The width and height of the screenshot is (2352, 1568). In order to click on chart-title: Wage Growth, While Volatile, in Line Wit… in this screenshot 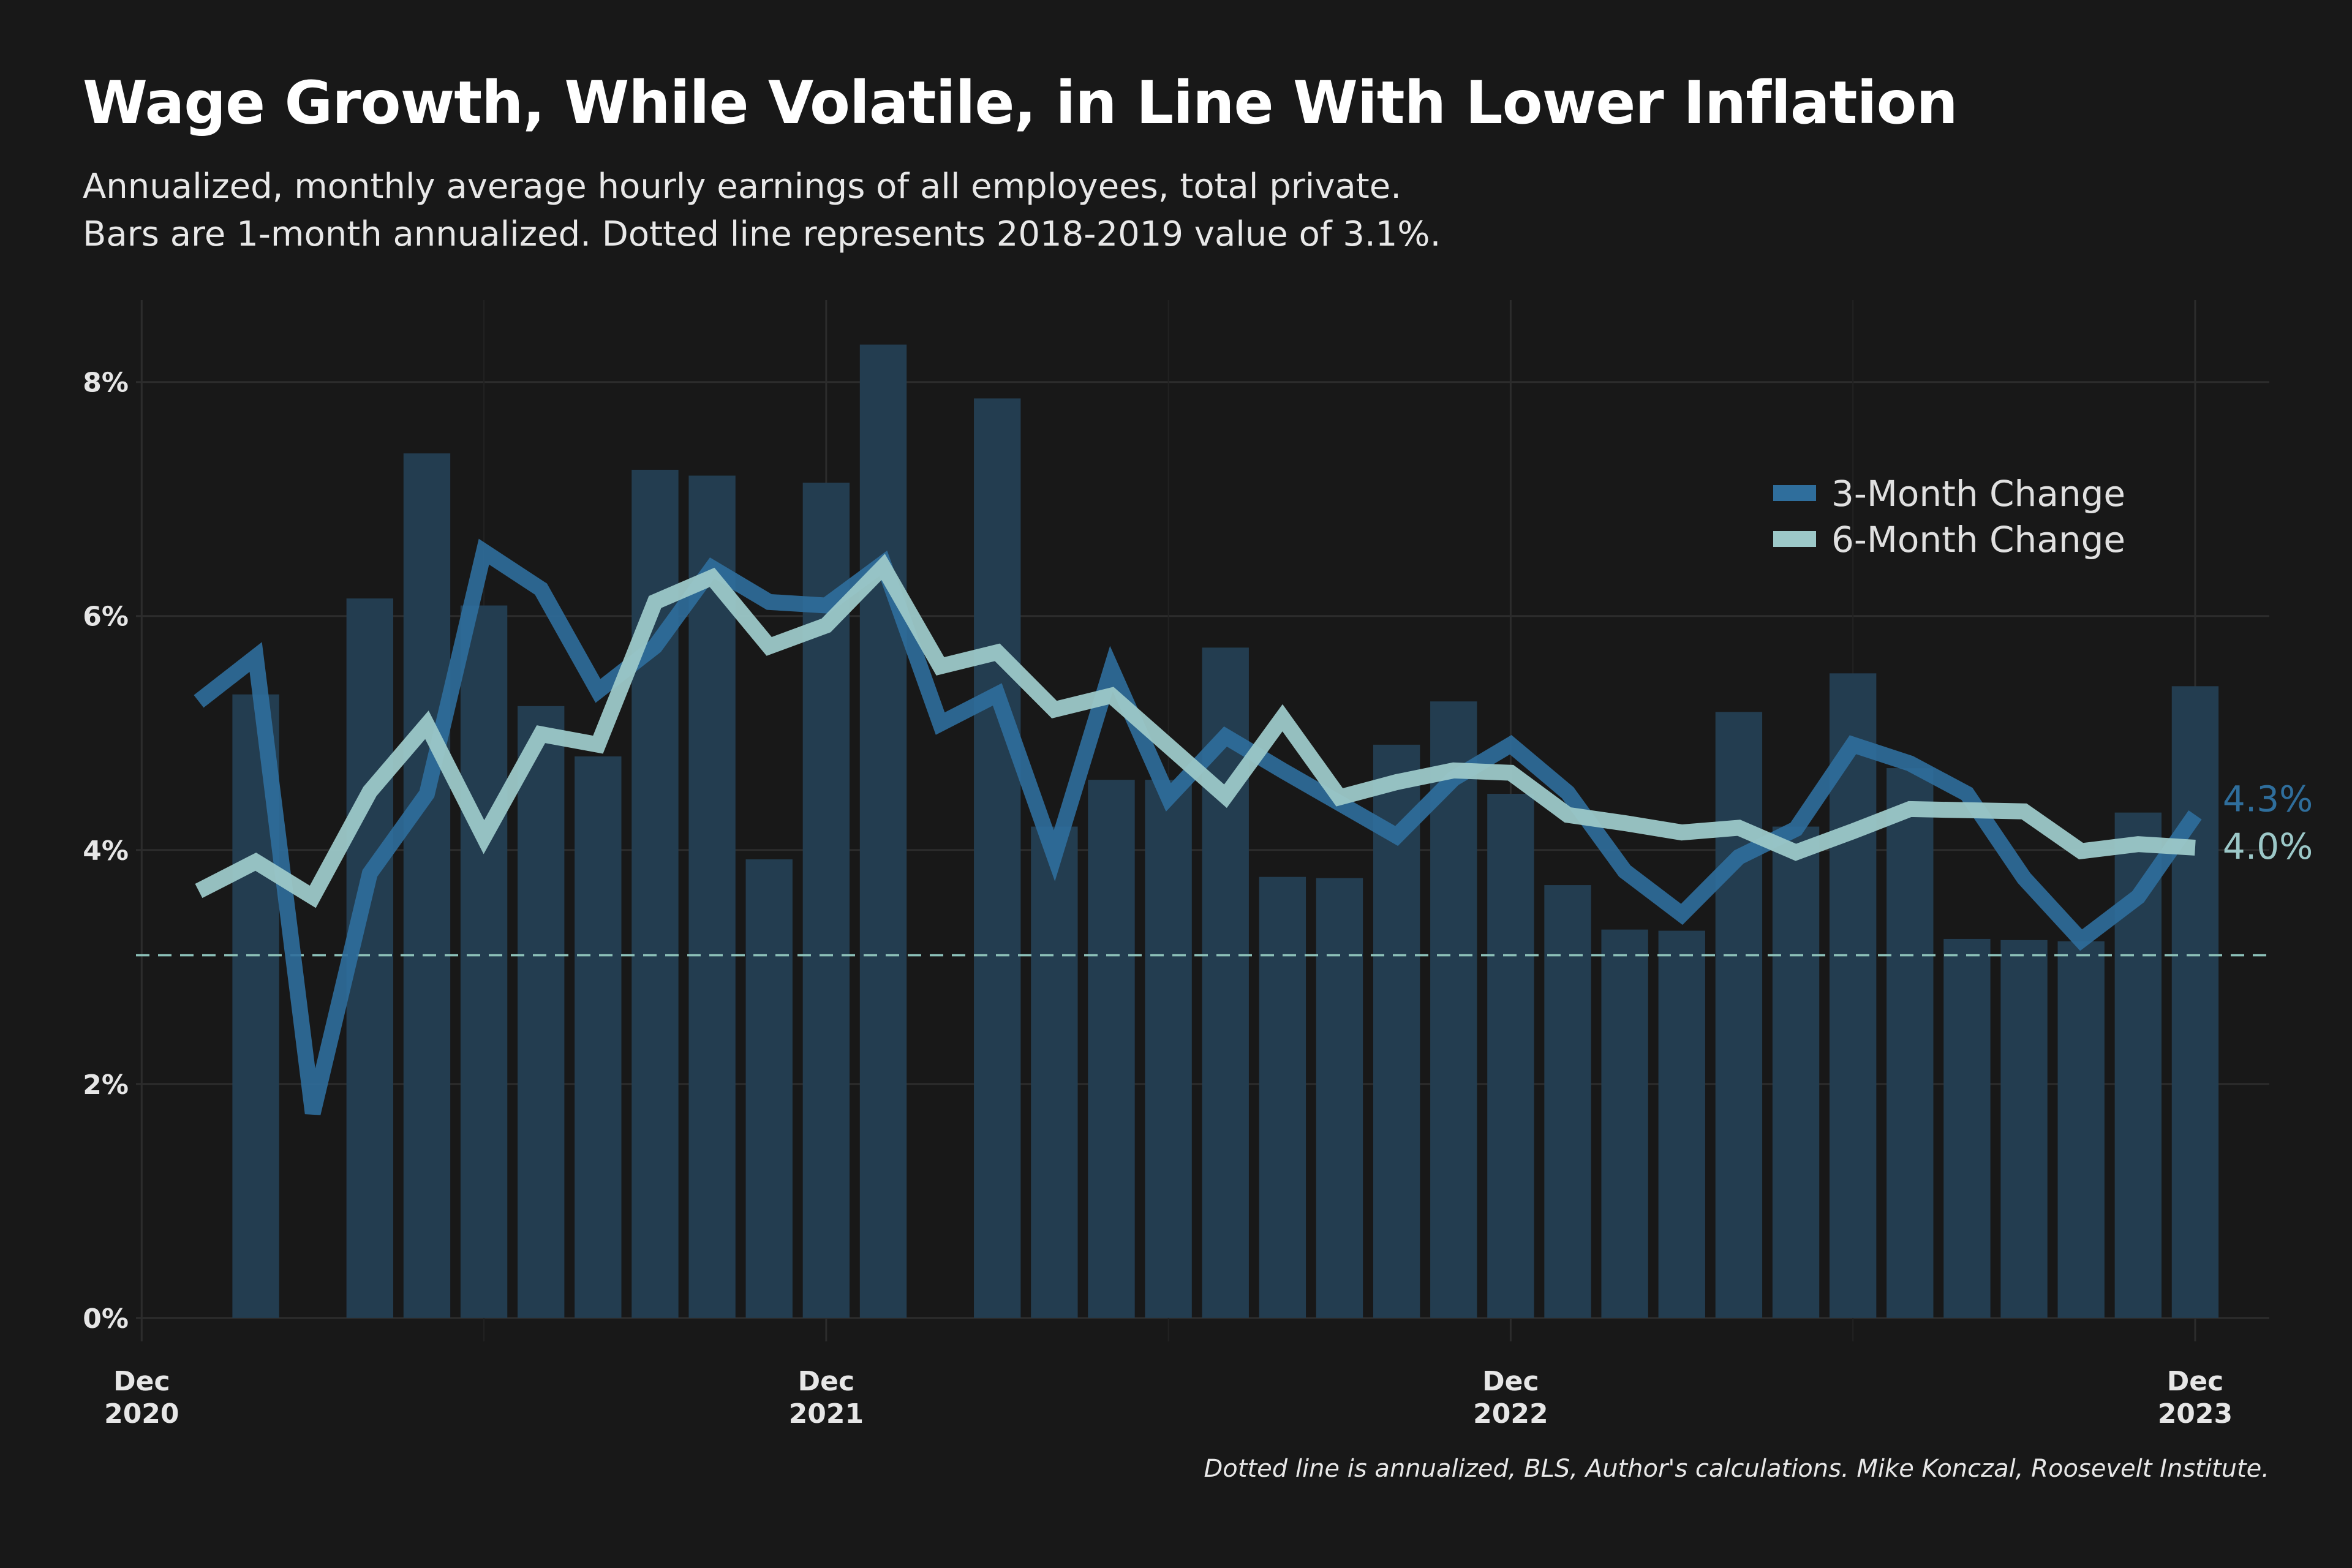, I will do `click(1021, 103)`.